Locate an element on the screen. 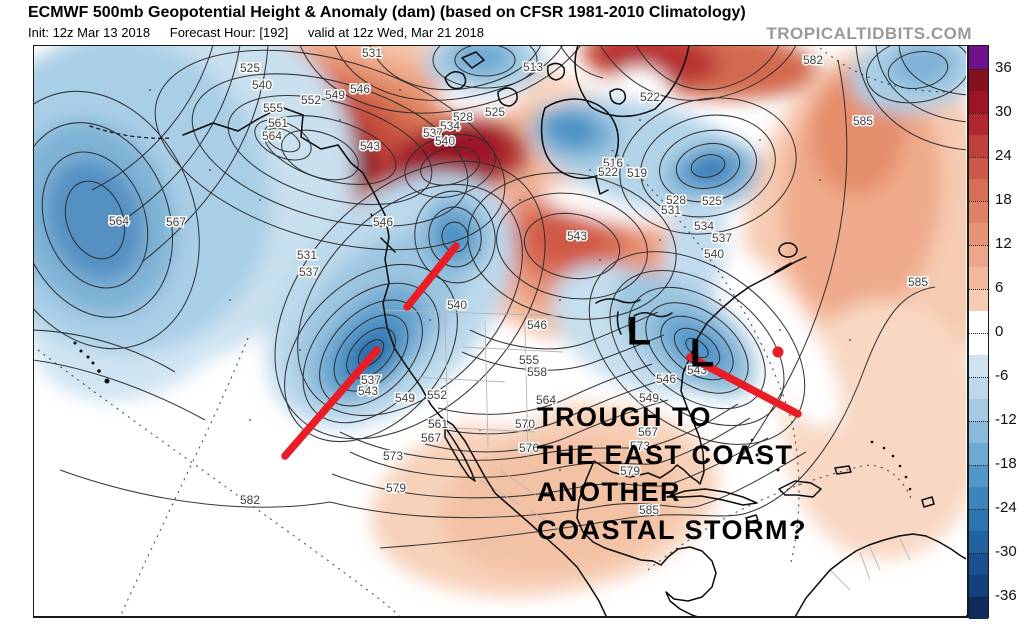  contour-label: 516 is located at coordinates (613, 163).